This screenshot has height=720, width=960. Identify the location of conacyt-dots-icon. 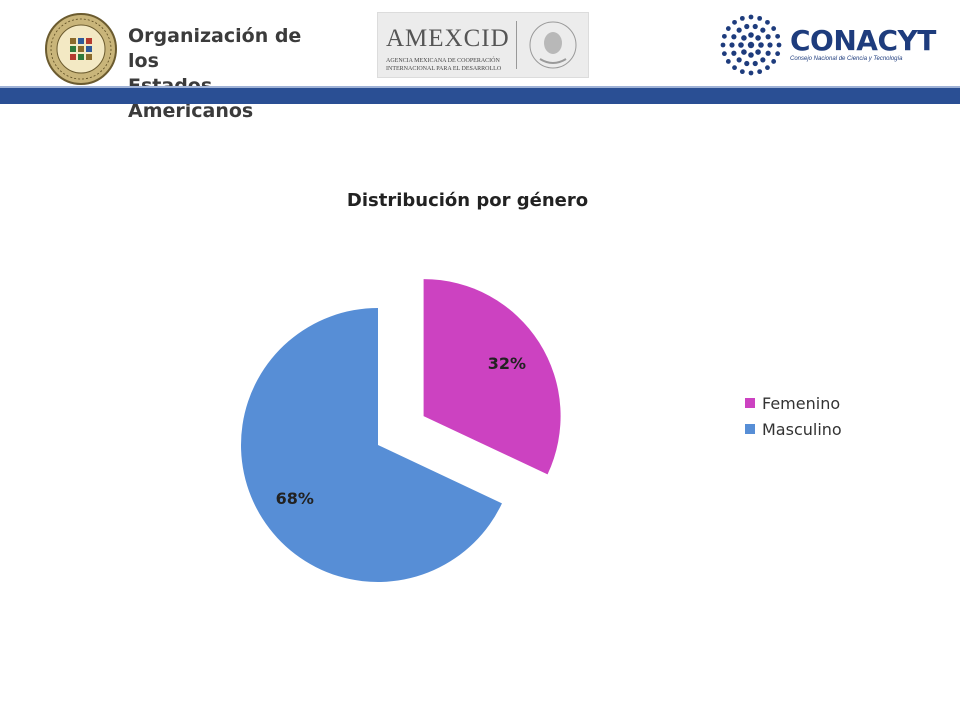
(751, 45).